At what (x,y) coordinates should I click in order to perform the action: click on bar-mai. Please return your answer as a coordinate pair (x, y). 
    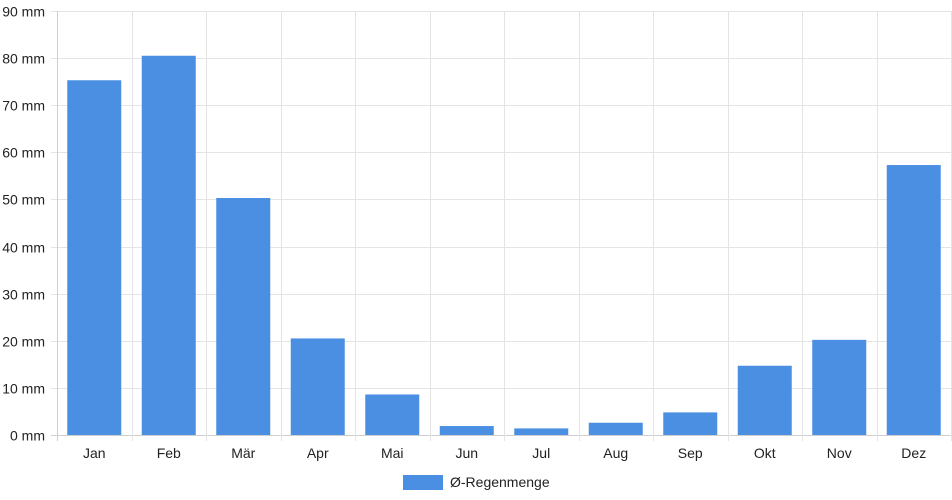
    Looking at the image, I should click on (392, 414).